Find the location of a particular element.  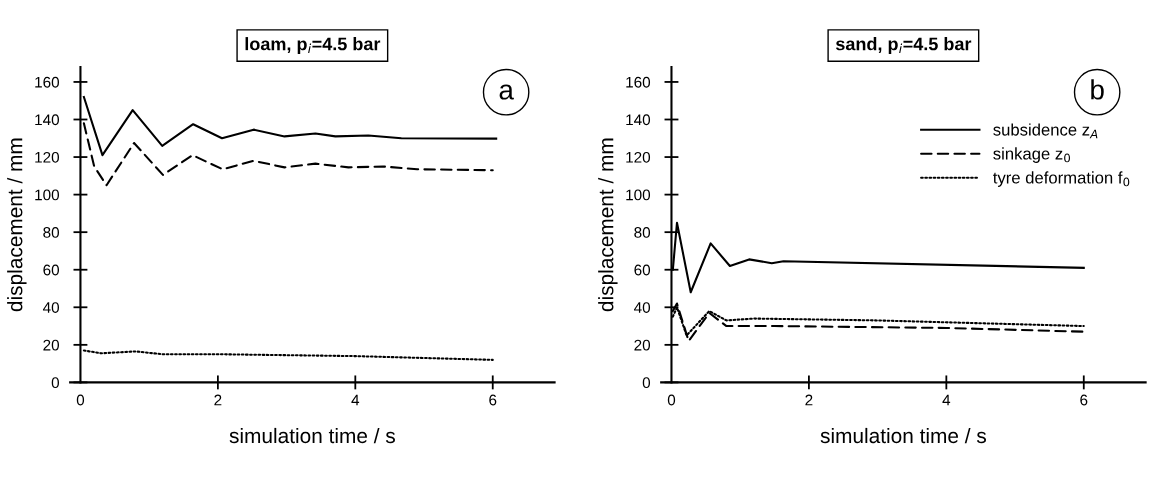

legend-label: subsidence z$_{A}$ is located at coordinates (1045, 131).